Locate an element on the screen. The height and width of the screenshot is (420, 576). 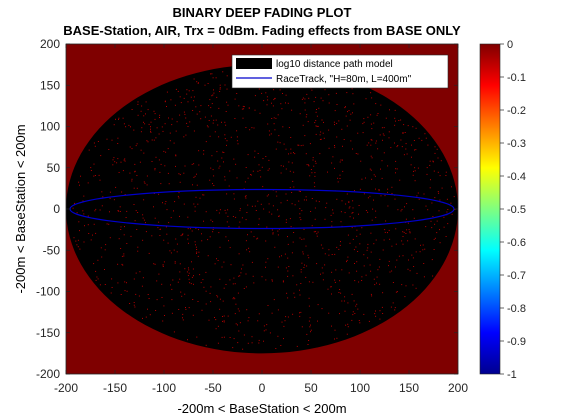
colorbar-tick-label: -0.8 is located at coordinates (516, 309).